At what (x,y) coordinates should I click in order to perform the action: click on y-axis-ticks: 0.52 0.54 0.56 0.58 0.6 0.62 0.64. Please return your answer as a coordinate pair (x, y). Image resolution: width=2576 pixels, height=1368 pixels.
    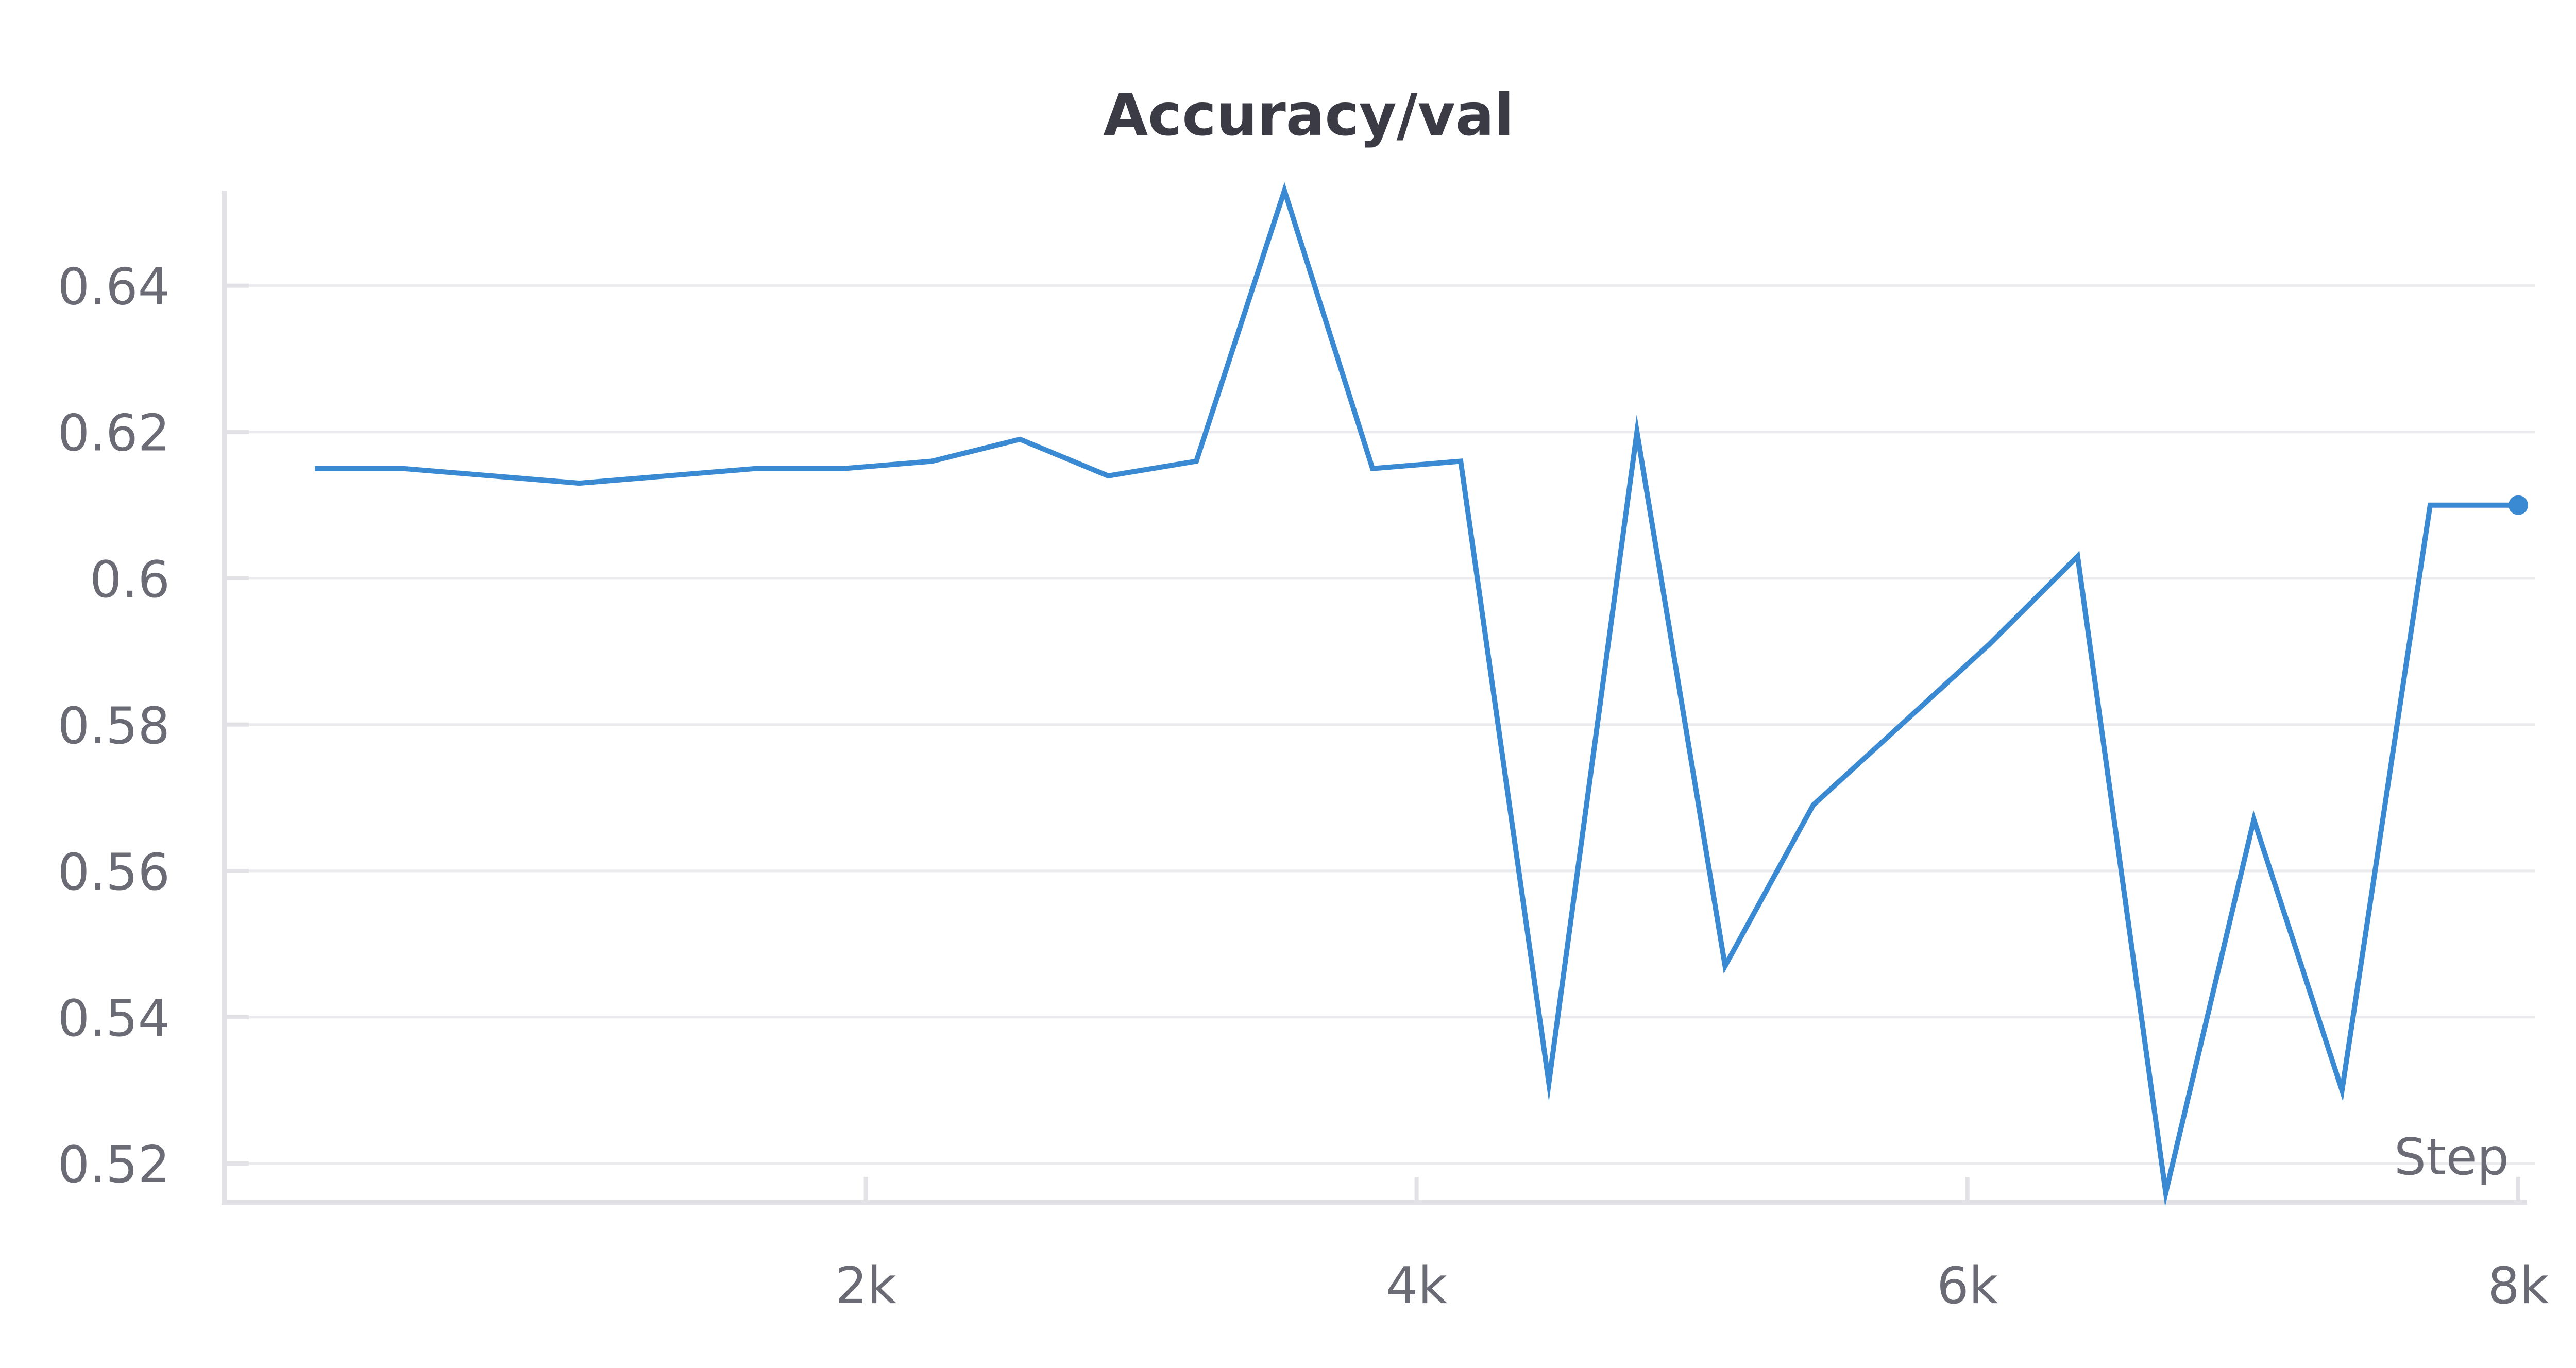
    Looking at the image, I should click on (153, 726).